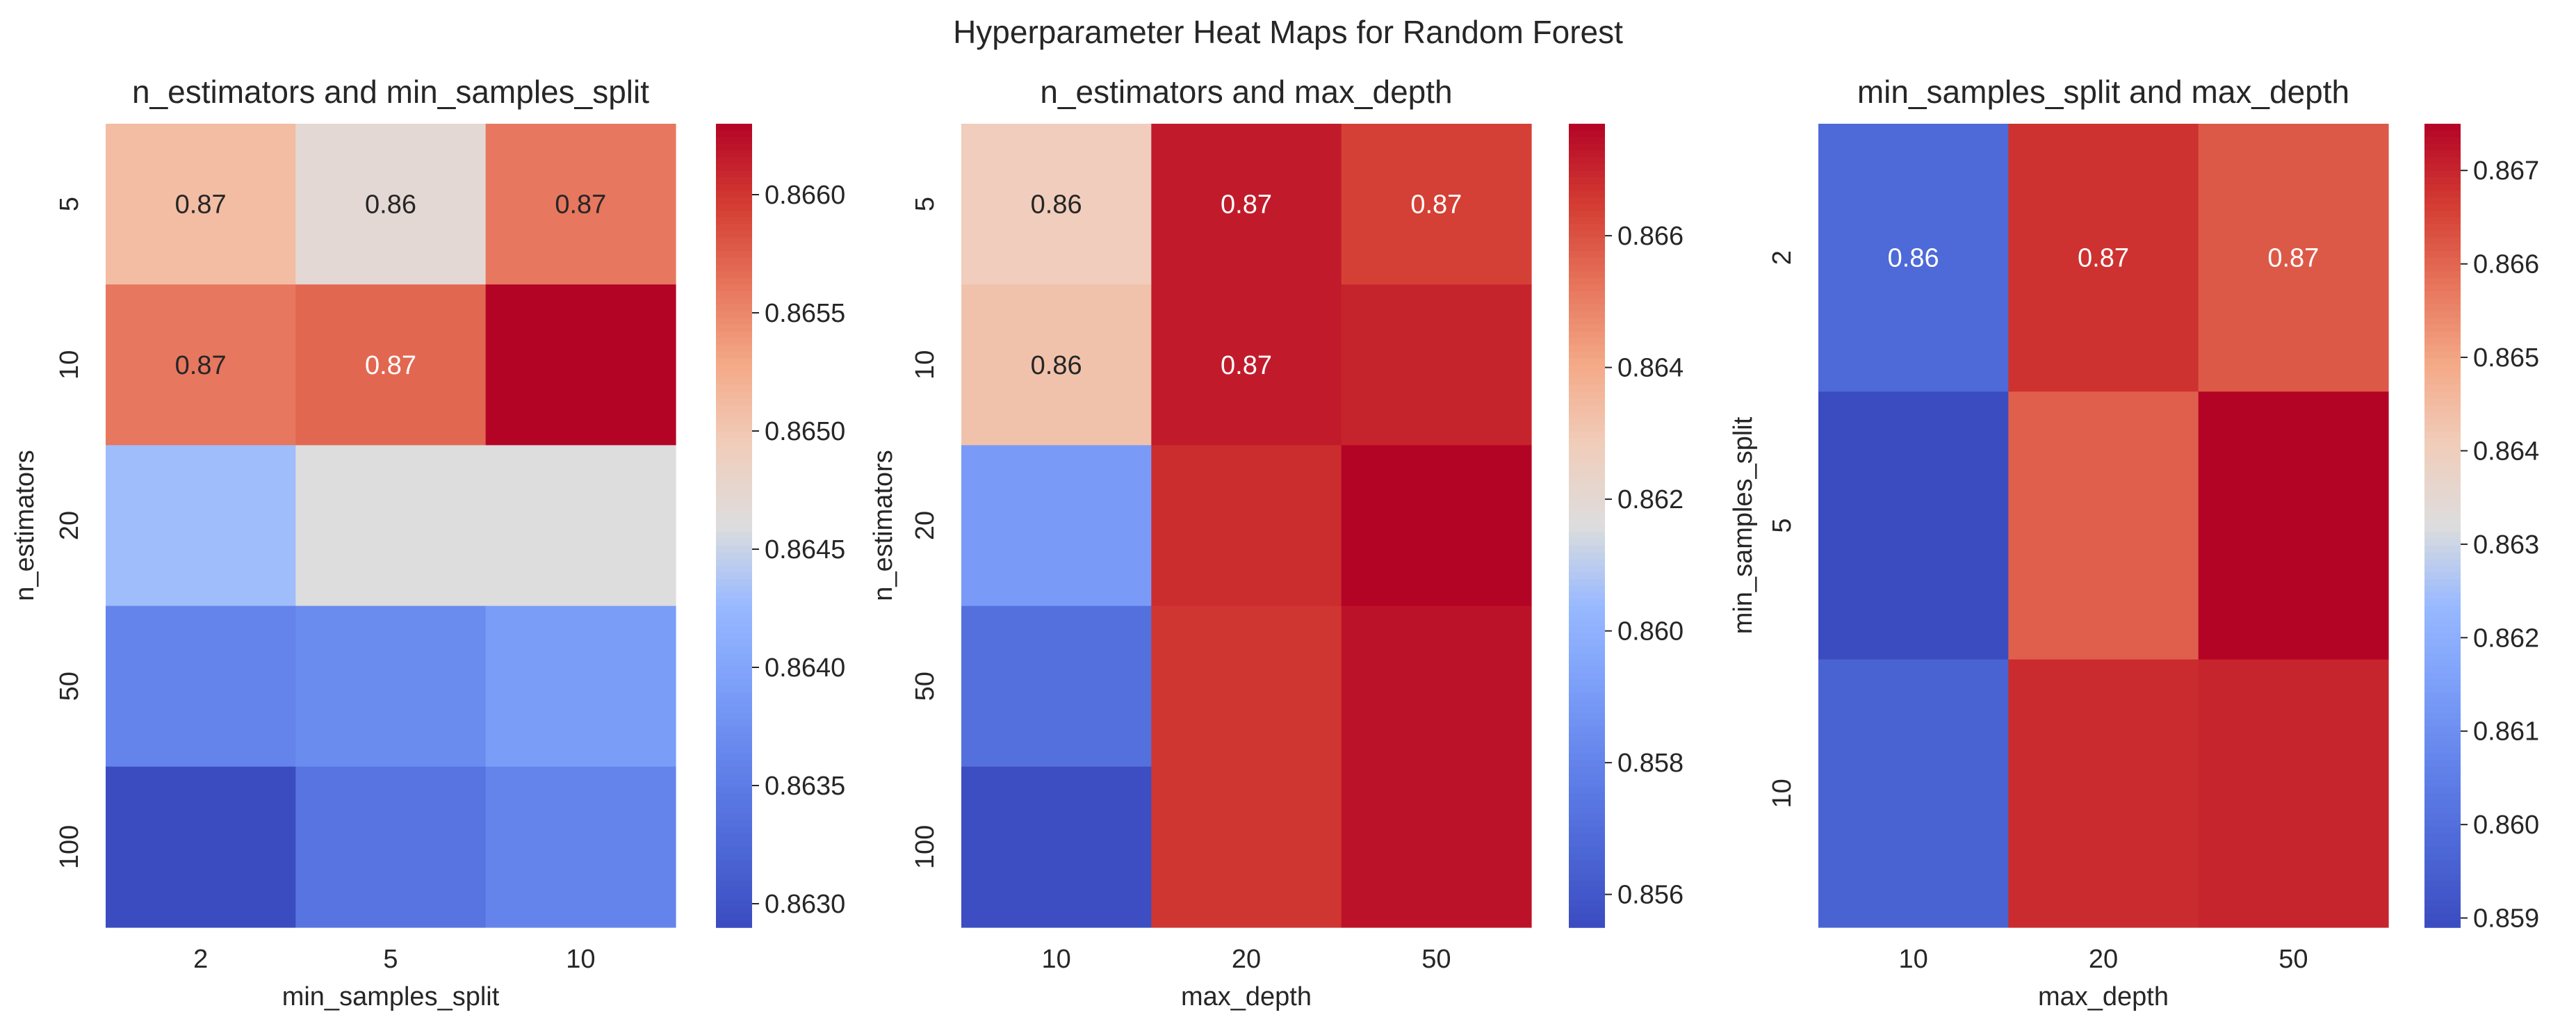  Describe the element at coordinates (805, 431) in the screenshot. I see `colorbar-tick-label: 0.8650` at that location.